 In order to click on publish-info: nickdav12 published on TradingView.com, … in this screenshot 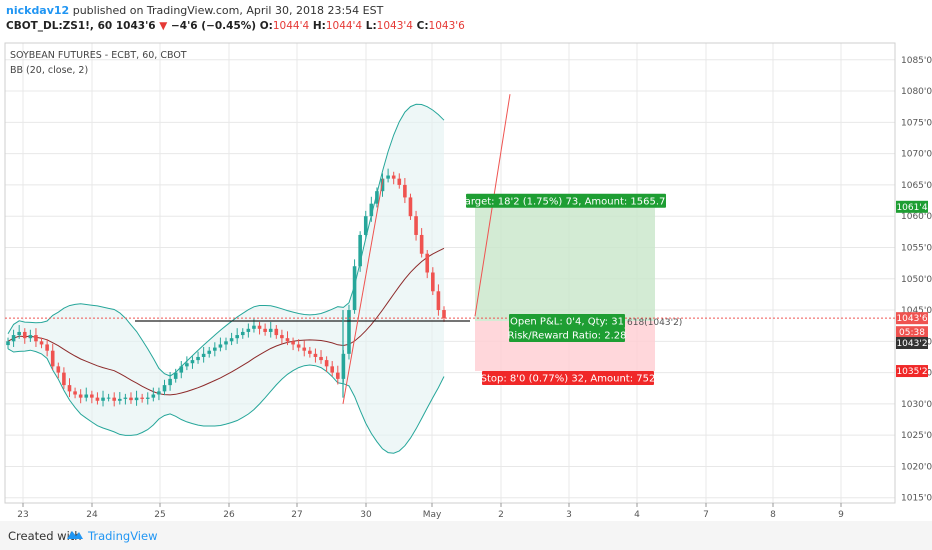, I will do `click(194, 10)`.